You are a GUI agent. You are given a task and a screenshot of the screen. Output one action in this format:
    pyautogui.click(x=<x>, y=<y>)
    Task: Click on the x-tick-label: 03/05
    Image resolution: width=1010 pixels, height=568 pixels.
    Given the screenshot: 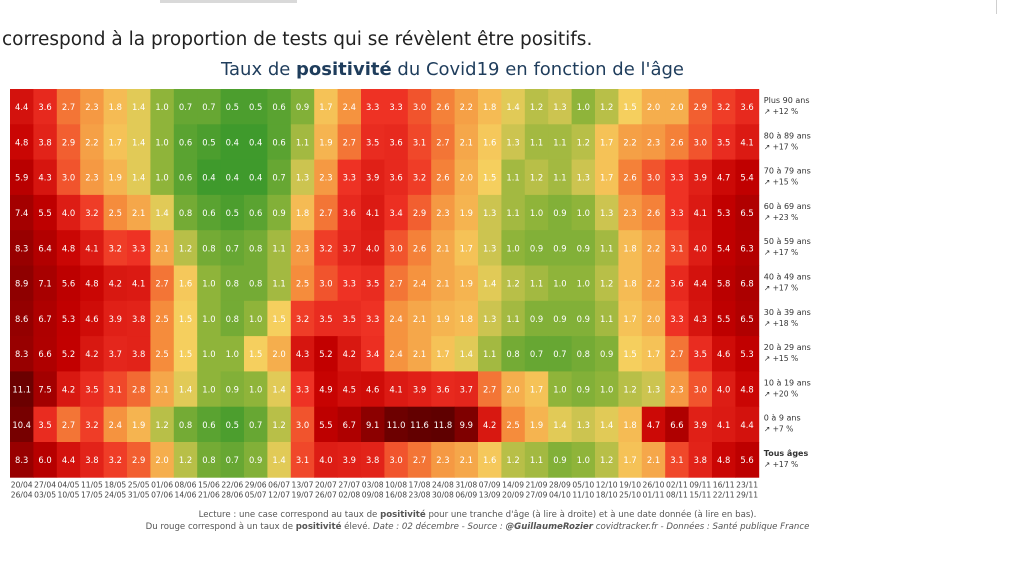 What is the action you would take?
    pyautogui.click(x=45, y=494)
    